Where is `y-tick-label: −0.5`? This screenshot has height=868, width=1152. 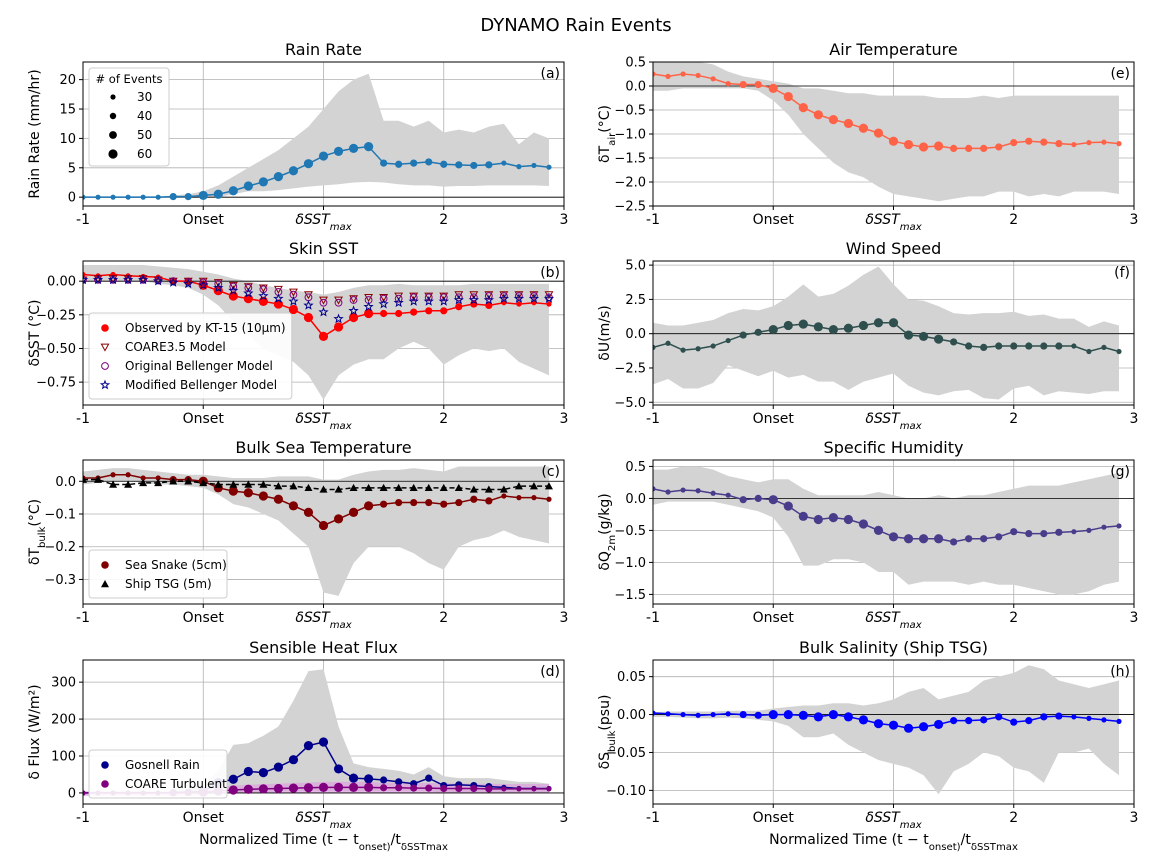 y-tick-label: −0.5 is located at coordinates (630, 111).